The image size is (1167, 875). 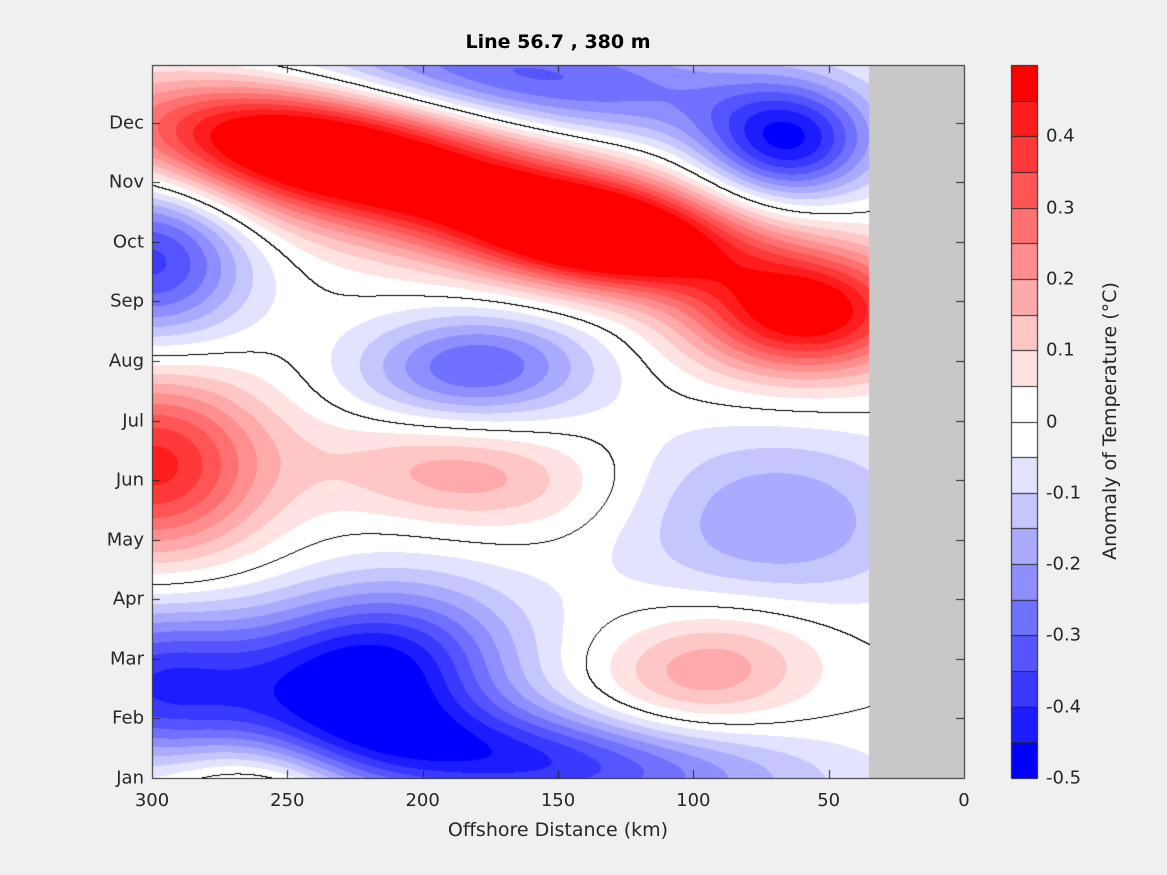 What do you see at coordinates (1064, 707) in the screenshot?
I see `colorbar-tick-label: -0.4` at bounding box center [1064, 707].